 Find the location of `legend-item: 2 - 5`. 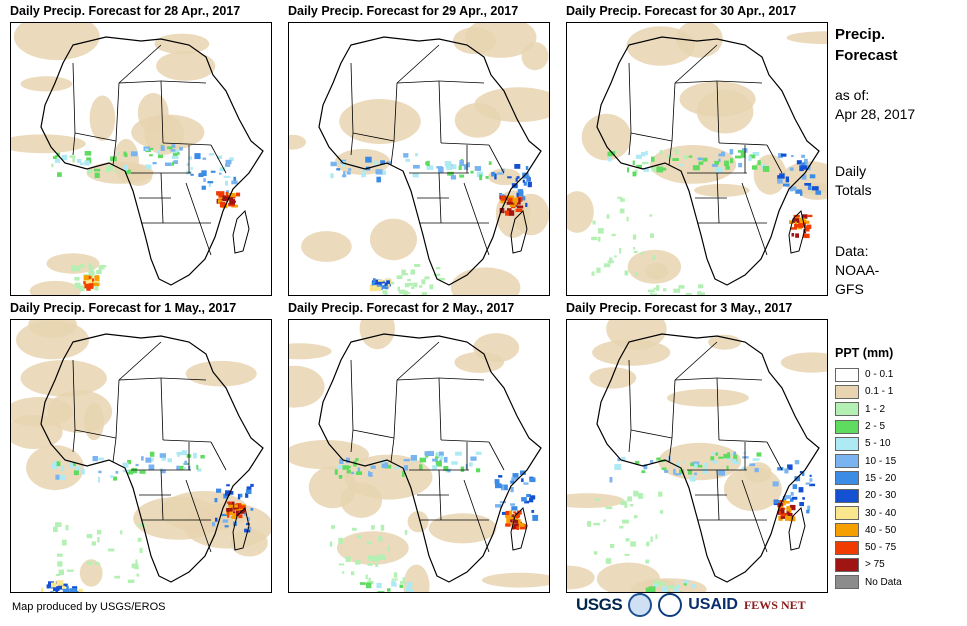

legend-item: 2 - 5 is located at coordinates (868, 426).